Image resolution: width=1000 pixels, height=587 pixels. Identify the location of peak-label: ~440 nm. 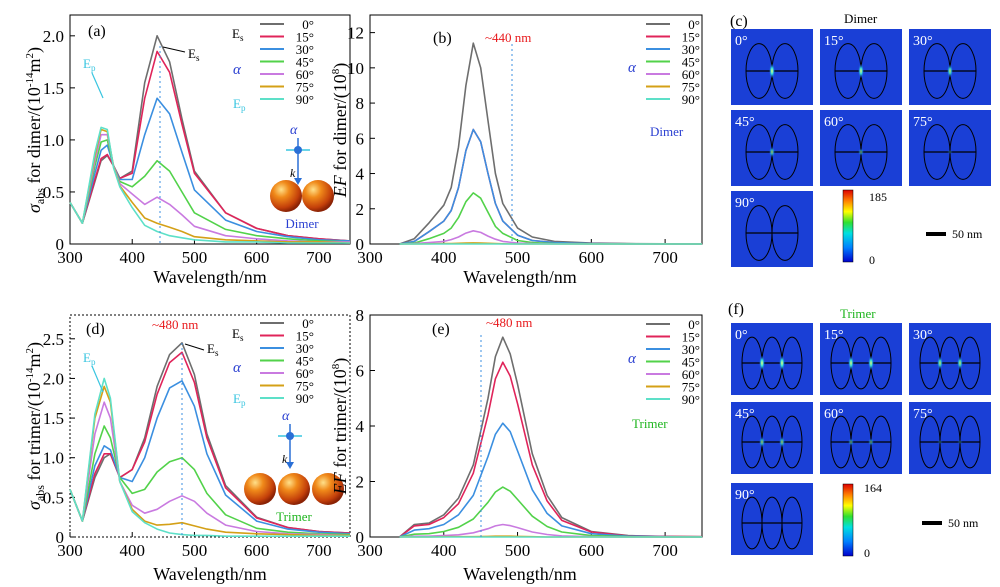
(508, 37).